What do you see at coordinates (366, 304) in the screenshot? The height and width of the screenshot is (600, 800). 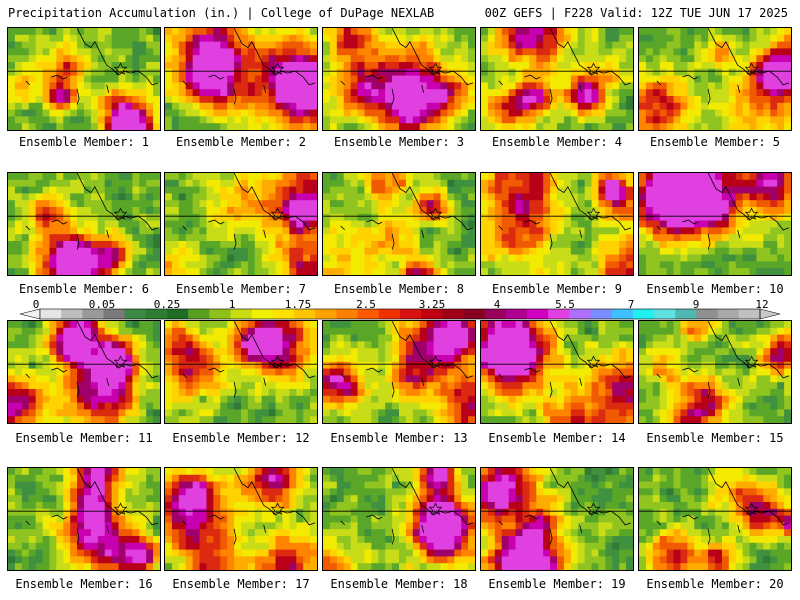 I see `colorbar-tick-label: 2.5` at bounding box center [366, 304].